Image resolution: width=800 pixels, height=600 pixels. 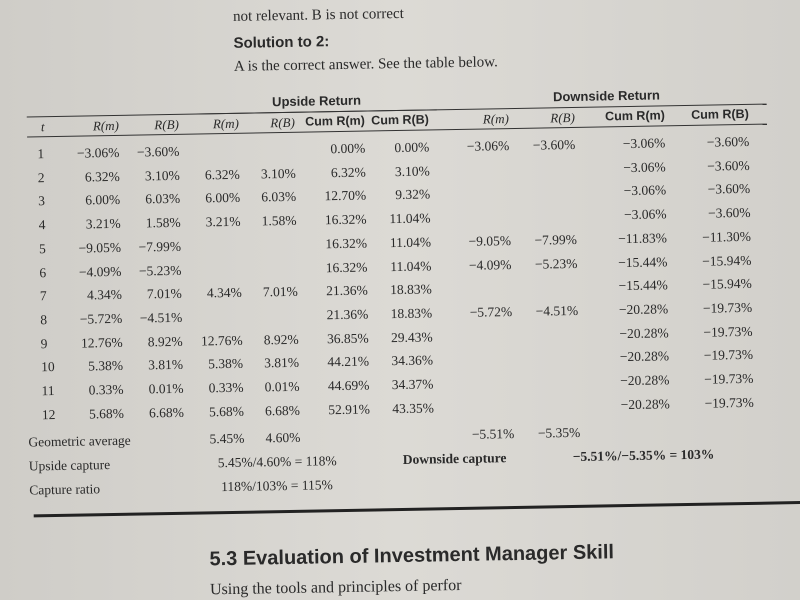 I want to click on row-index: 6, so click(x=43, y=272).